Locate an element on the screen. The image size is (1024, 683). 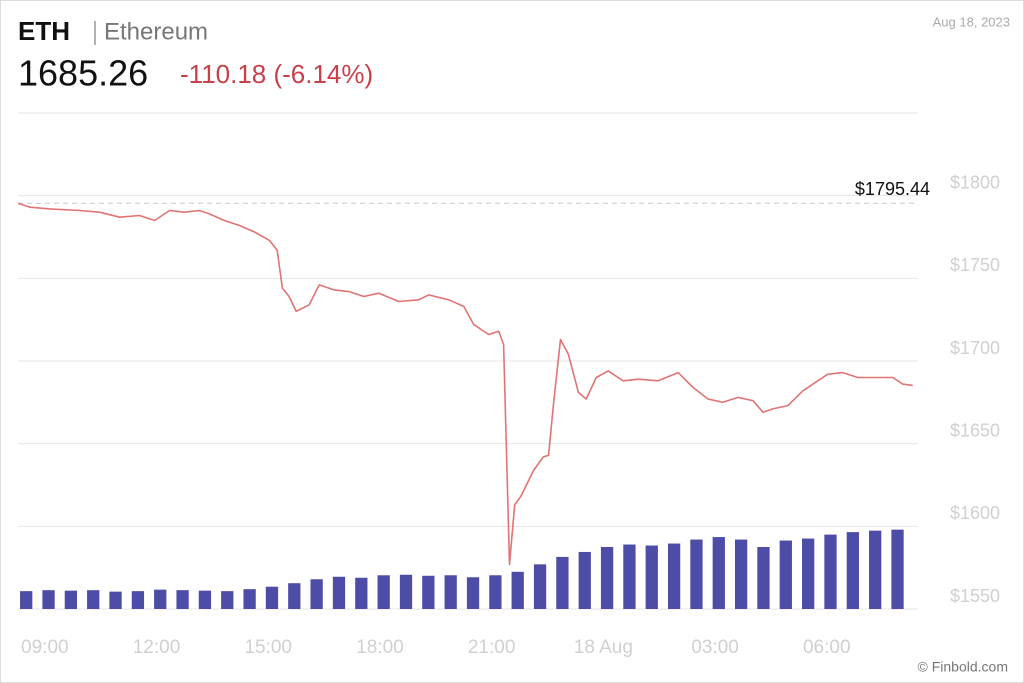
reference-label: $1795.44 is located at coordinates (892, 189).